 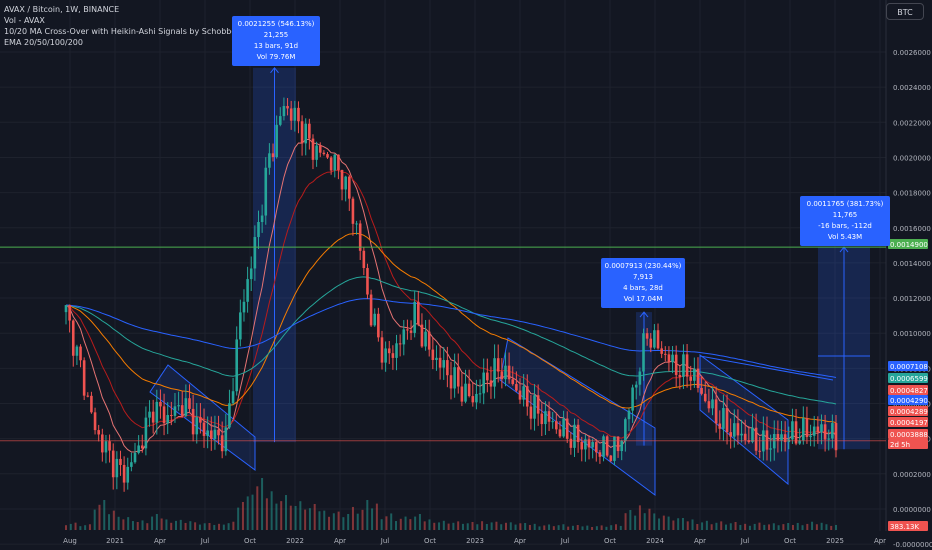 I want to click on legend-ema: EMA 20/50/100/200, so click(x=43, y=42).